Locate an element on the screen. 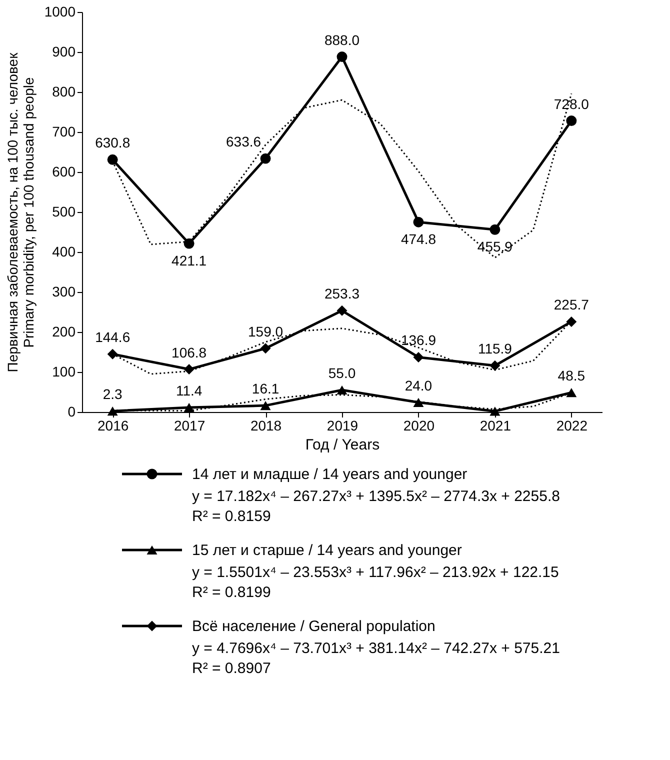  y-tick-label: 100 is located at coordinates (64, 372).